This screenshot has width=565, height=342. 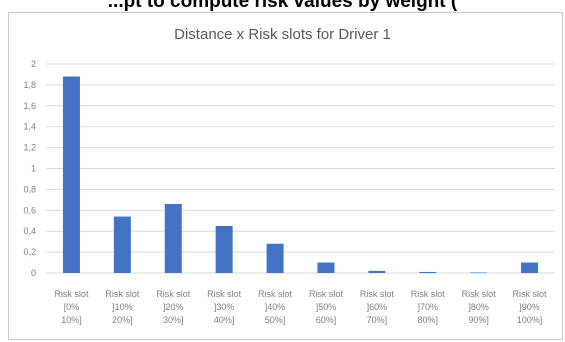 What do you see at coordinates (29, 189) in the screenshot?
I see `y-tick-label: 0,8` at bounding box center [29, 189].